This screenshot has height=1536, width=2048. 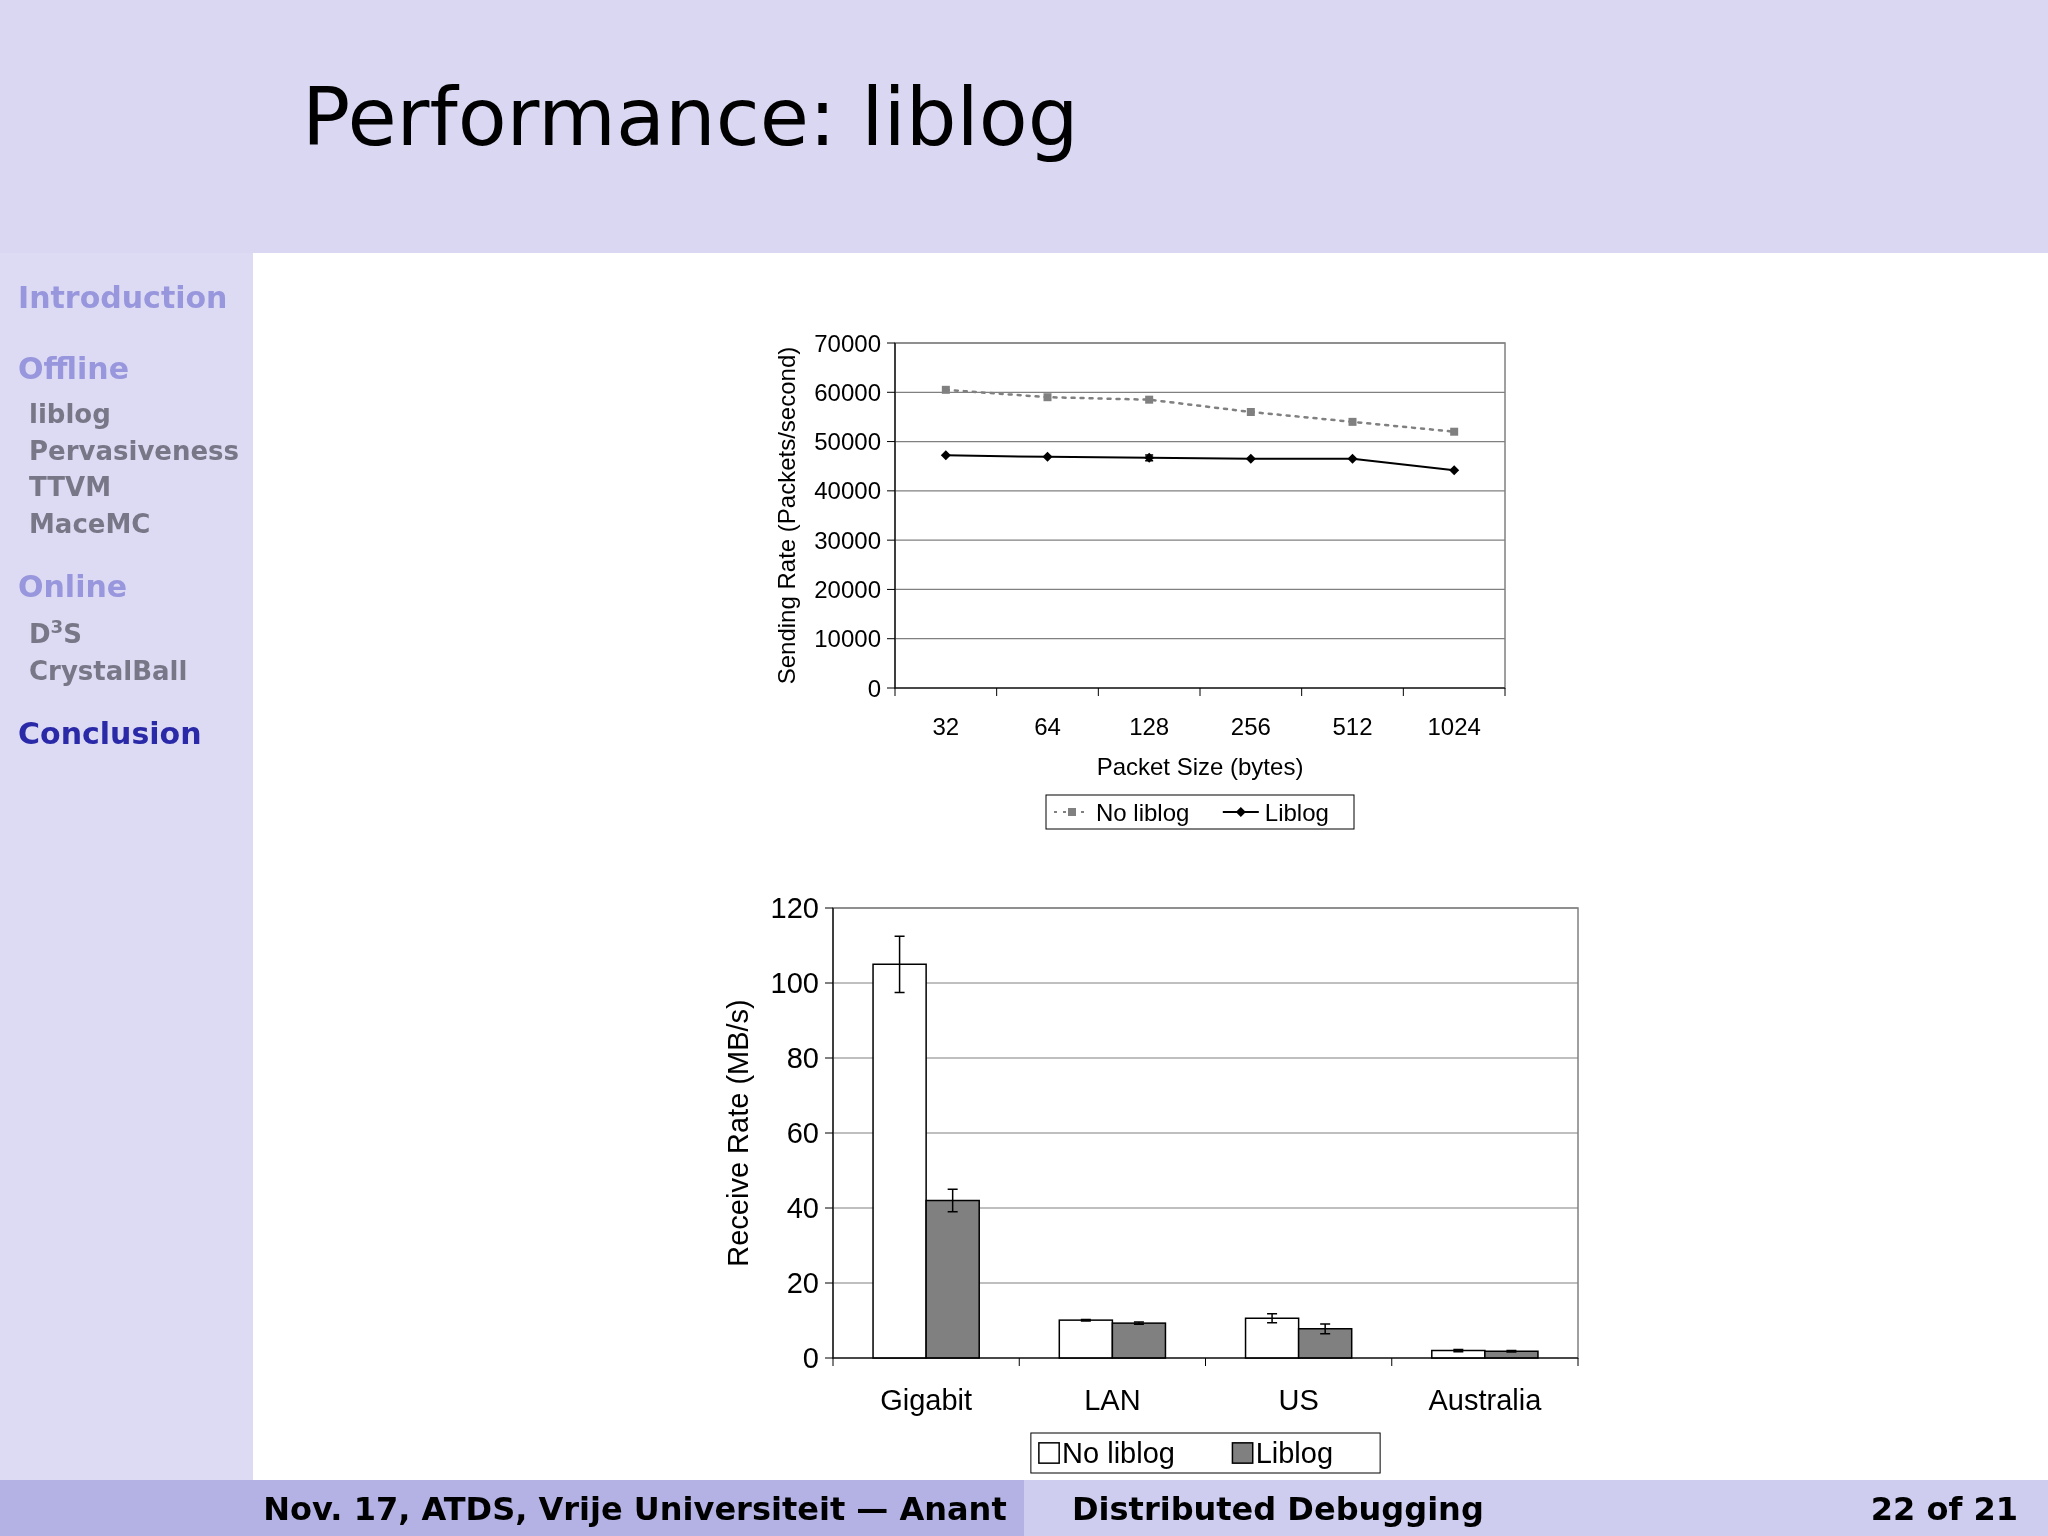 What do you see at coordinates (847, 343) in the screenshot?
I see `y-tick-label: 70000` at bounding box center [847, 343].